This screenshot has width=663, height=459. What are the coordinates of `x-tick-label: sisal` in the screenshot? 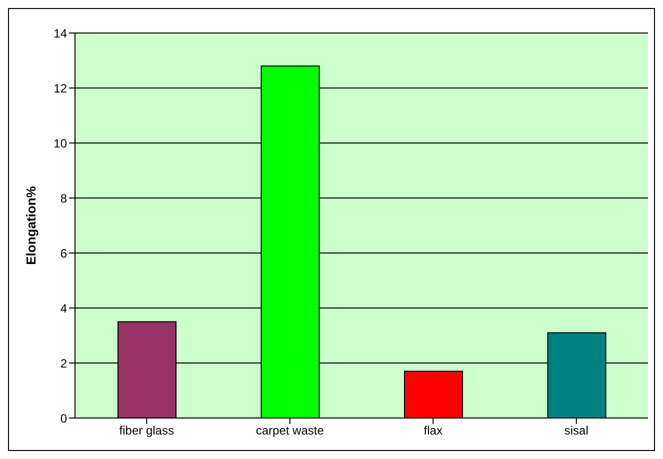 It's located at (576, 431).